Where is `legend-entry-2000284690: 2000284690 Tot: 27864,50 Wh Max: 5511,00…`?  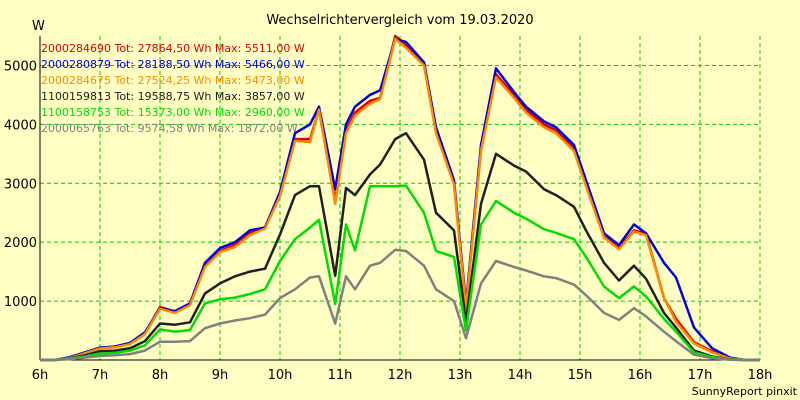
legend-entry-2000284690: 2000284690 Tot: 27864,50 Wh Max: 5511,00… is located at coordinates (173, 48).